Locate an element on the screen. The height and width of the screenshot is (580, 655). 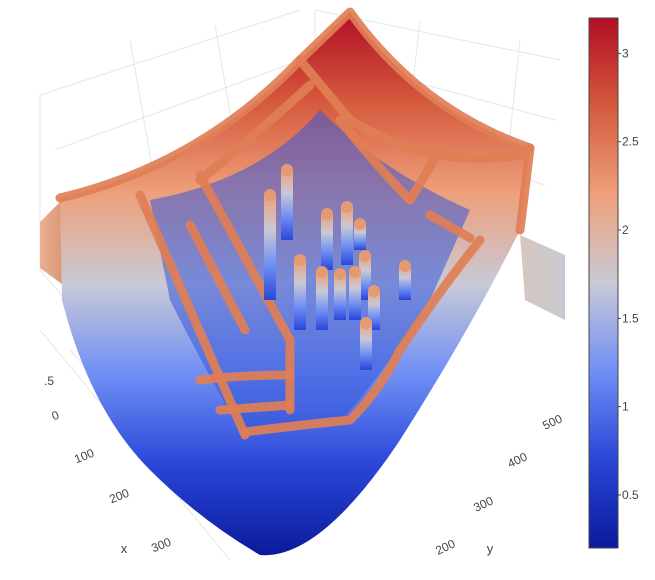
colorbar-tick-label: 1.5 is located at coordinates (630, 318).